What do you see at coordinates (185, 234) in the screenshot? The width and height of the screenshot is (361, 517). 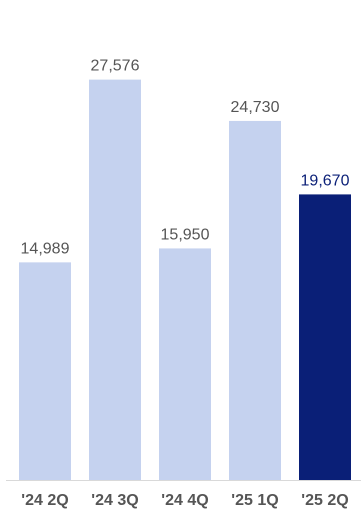 I see `value-label-2: 15,950` at bounding box center [185, 234].